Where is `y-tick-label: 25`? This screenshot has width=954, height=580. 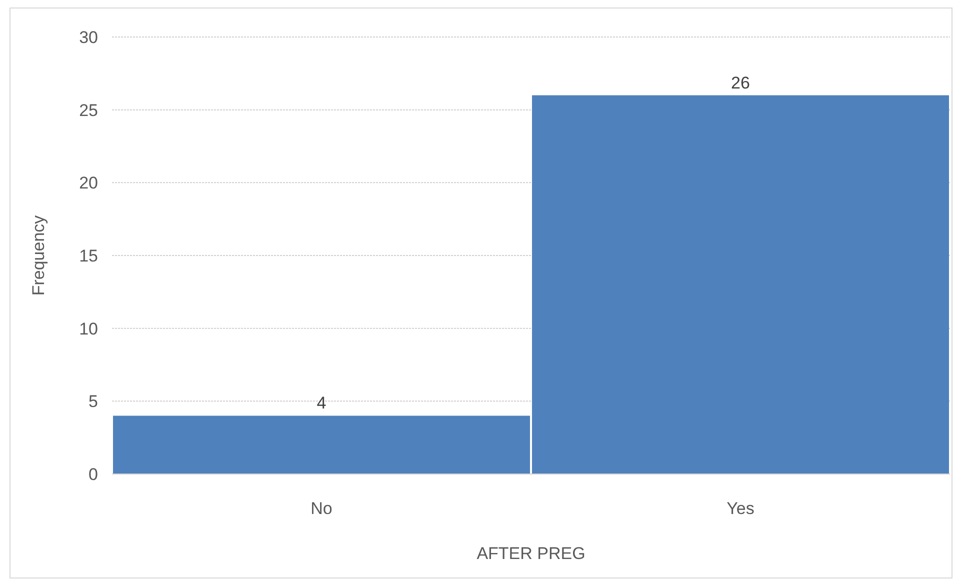 y-tick-label: 25 is located at coordinates (88, 110).